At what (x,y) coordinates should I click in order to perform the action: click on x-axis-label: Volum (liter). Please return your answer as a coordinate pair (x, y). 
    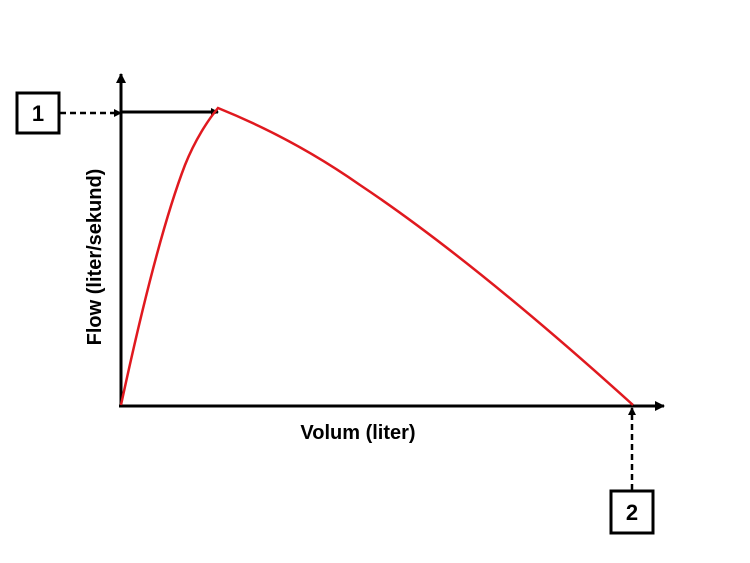
    Looking at the image, I should click on (357, 433).